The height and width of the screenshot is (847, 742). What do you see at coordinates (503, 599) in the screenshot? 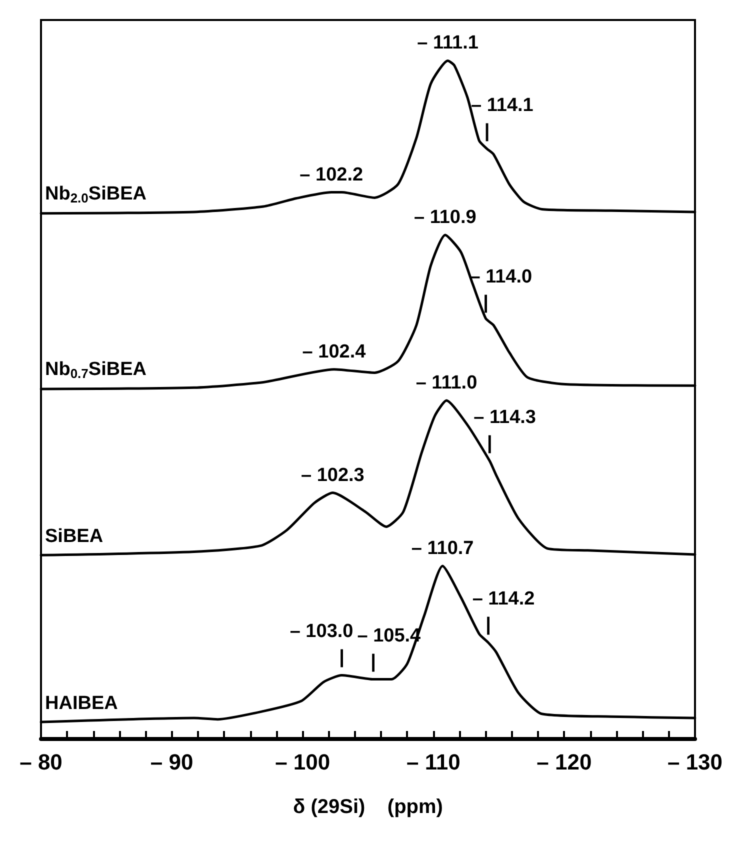
I see `annotation: – 114.2` at bounding box center [503, 599].